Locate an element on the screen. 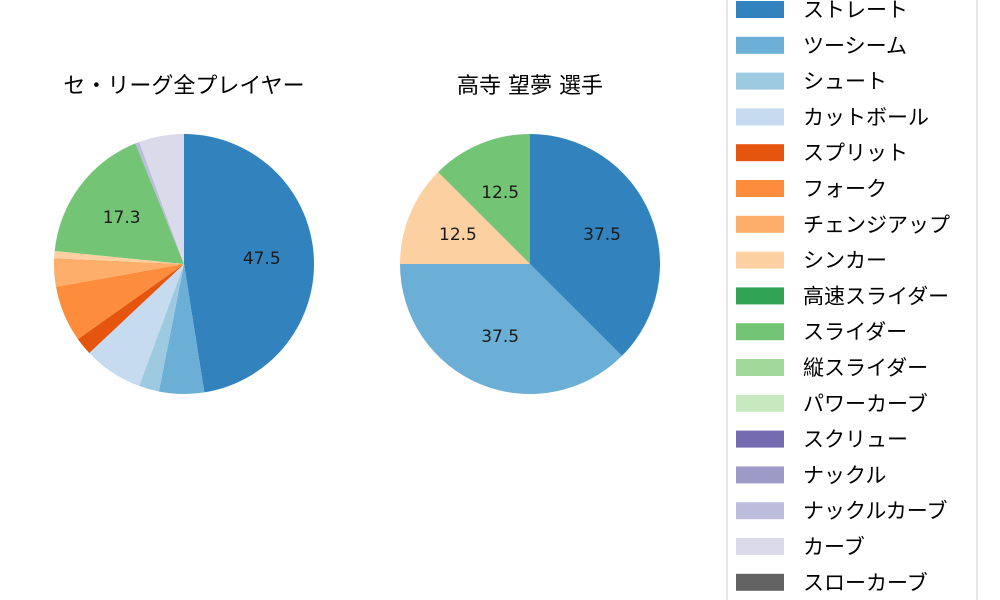 Image resolution: width=1000 pixels, height=600 pixels. legend-label-16: スローカーブ is located at coordinates (865, 583).